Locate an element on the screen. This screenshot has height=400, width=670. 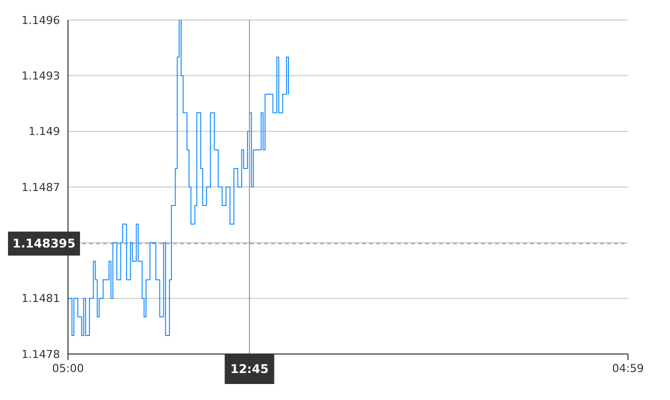
y-tick-label: 1.1493 is located at coordinates (41, 76).